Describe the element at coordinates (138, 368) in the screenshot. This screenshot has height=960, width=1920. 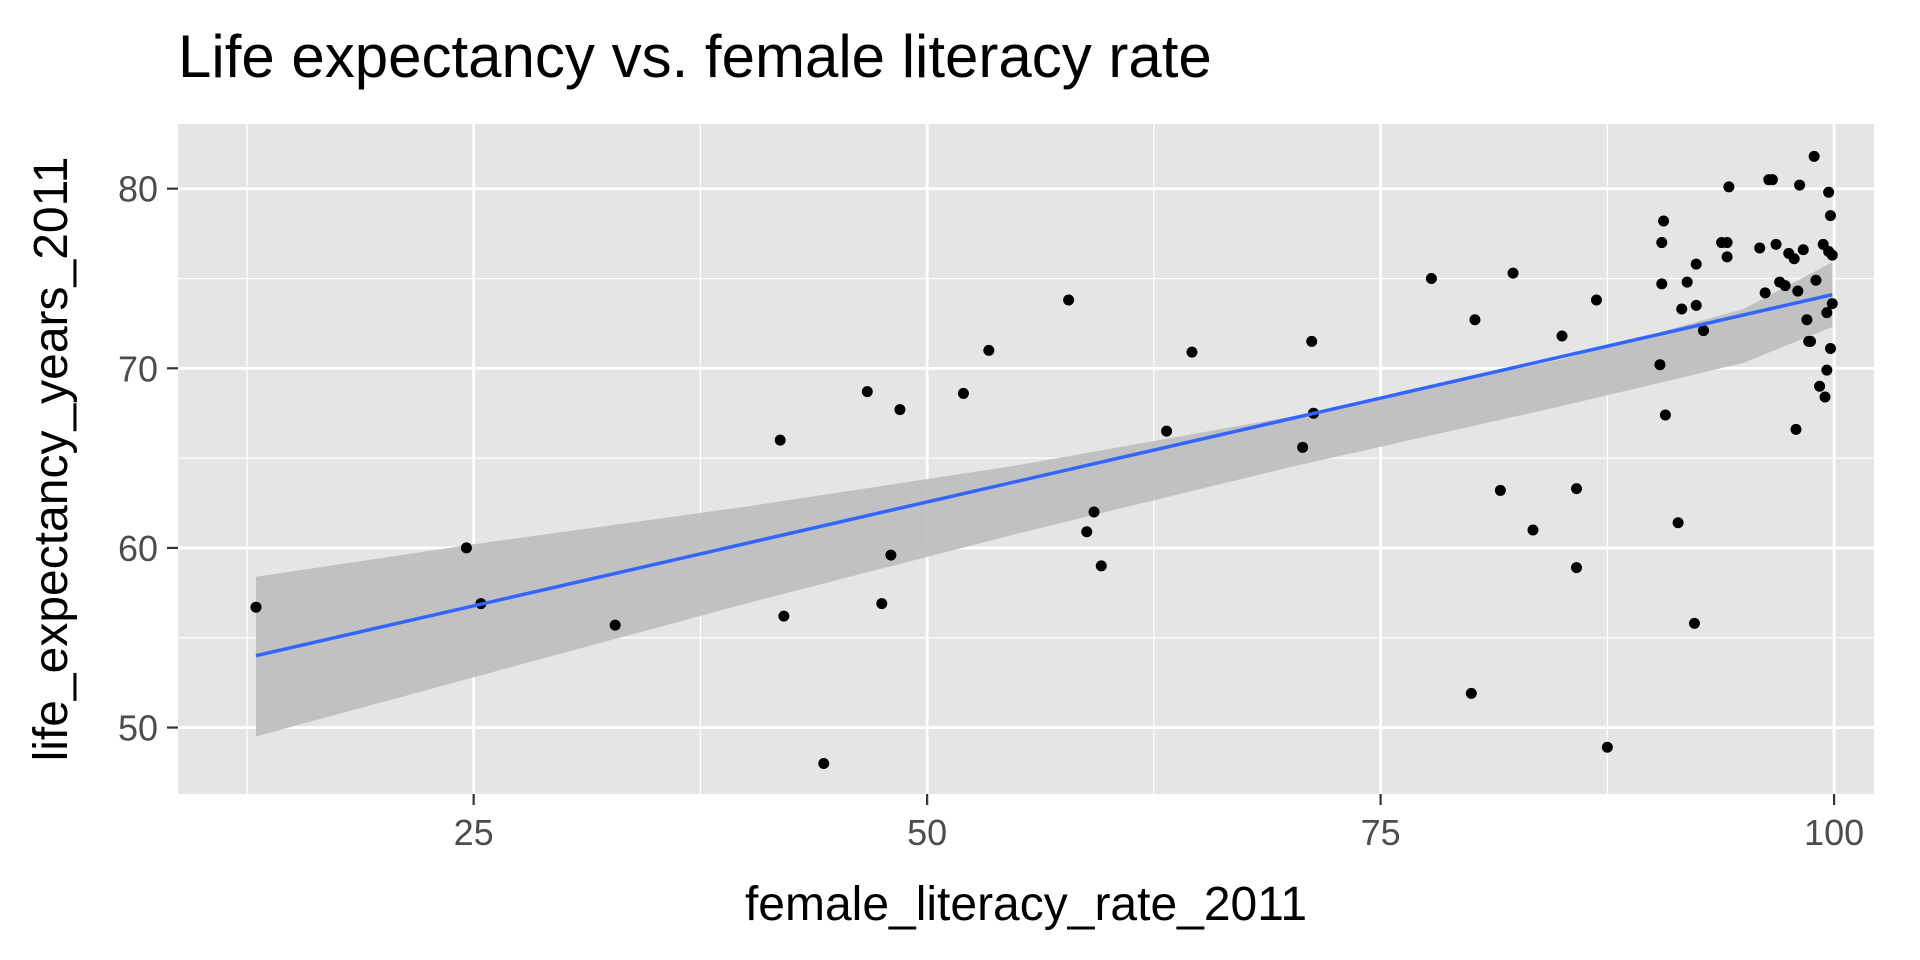
I see `y-tick-label: 70` at that location.